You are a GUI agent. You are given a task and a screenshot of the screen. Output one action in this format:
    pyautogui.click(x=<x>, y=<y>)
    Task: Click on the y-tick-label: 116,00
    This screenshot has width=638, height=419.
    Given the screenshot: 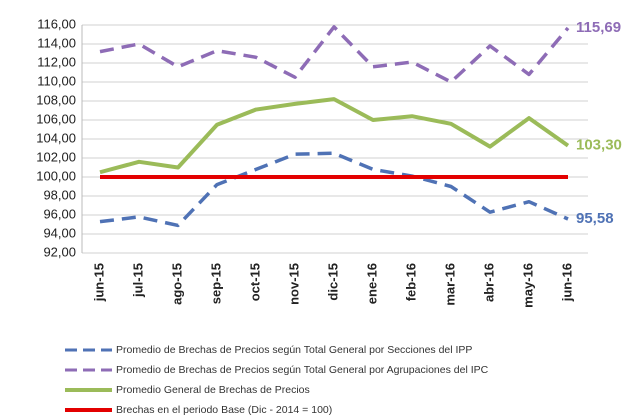 What is the action you would take?
    pyautogui.click(x=56, y=23)
    